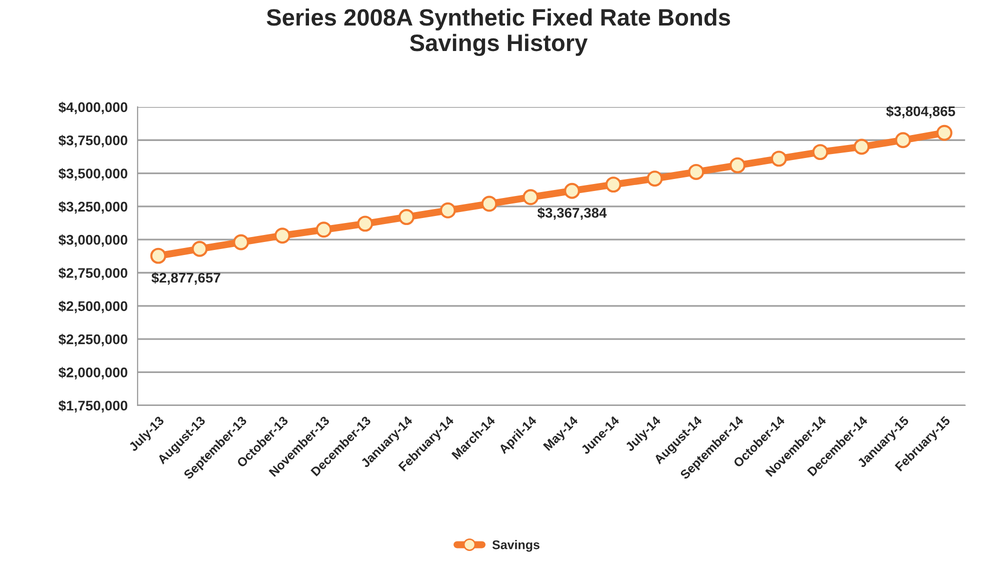  What do you see at coordinates (93, 340) in the screenshot?
I see `y-tick-label: $2,250,000` at bounding box center [93, 340].